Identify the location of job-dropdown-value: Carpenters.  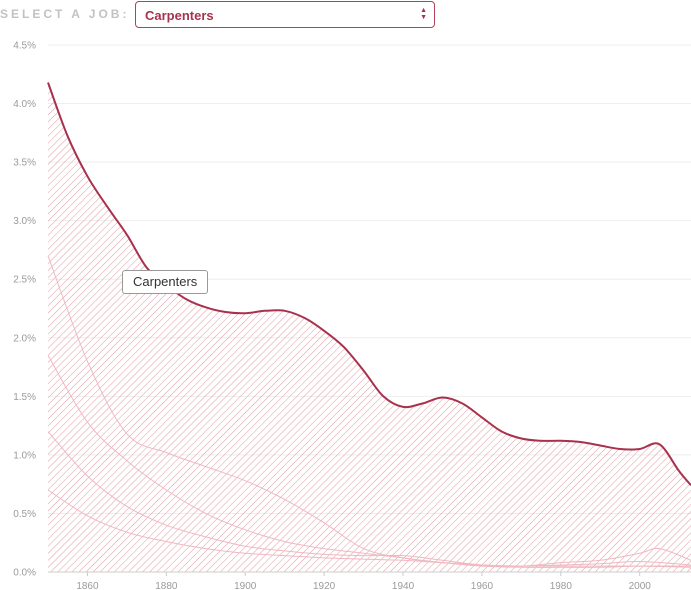
(179, 15).